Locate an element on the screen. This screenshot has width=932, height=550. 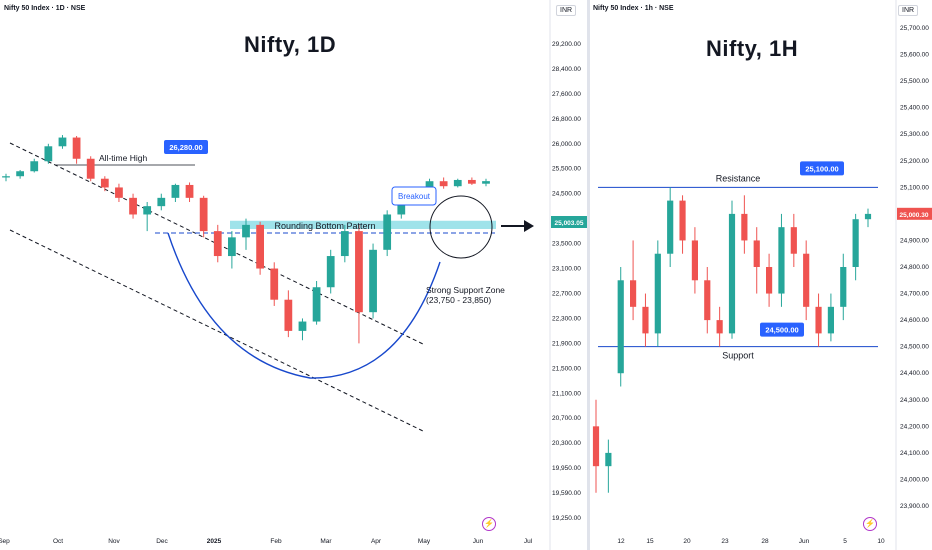
left-x-tick-label: Sep is located at coordinates (5, 541).